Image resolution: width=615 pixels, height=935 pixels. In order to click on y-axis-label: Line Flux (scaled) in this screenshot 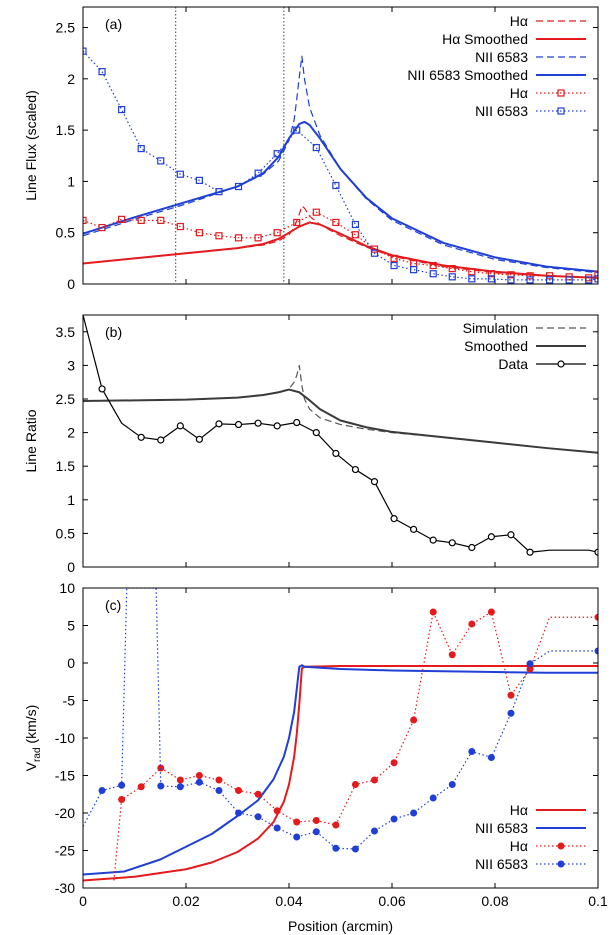, I will do `click(31, 145)`.